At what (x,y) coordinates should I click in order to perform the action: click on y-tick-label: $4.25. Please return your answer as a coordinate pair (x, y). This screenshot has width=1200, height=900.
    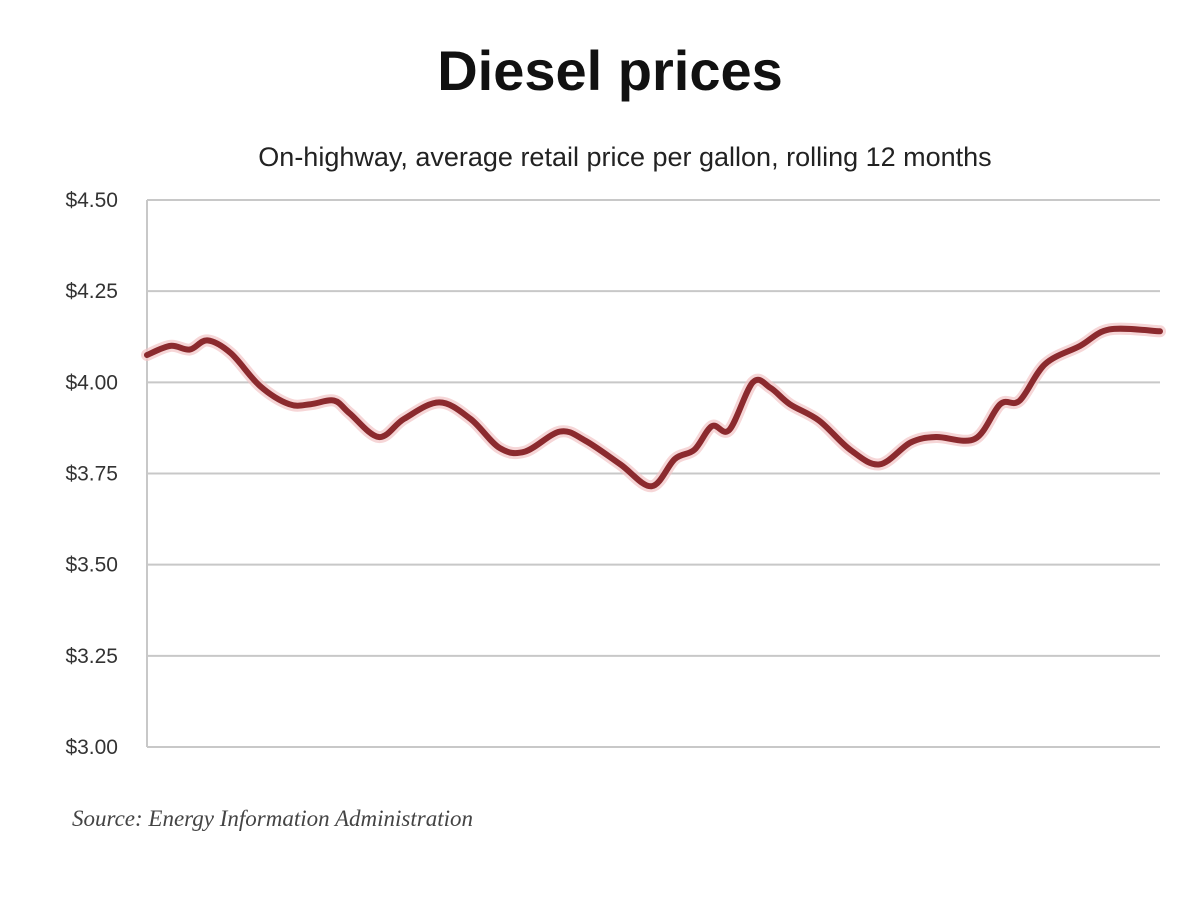
    Looking at the image, I should click on (91, 291).